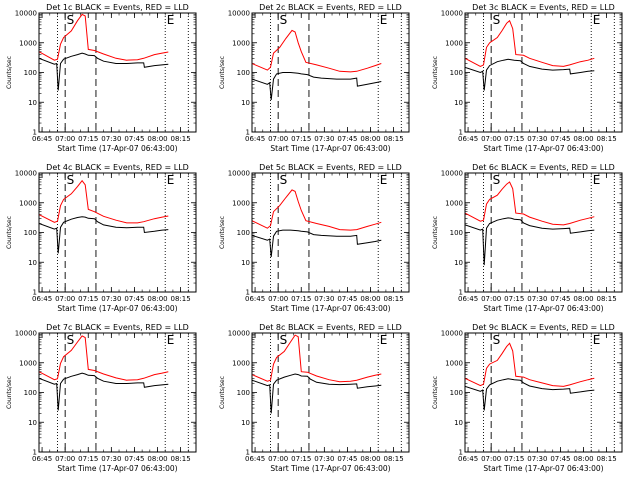  What do you see at coordinates (543, 327) in the screenshot?
I see `chart-title: Det 9c BLACK = Events, RED = LLD` at bounding box center [543, 327].